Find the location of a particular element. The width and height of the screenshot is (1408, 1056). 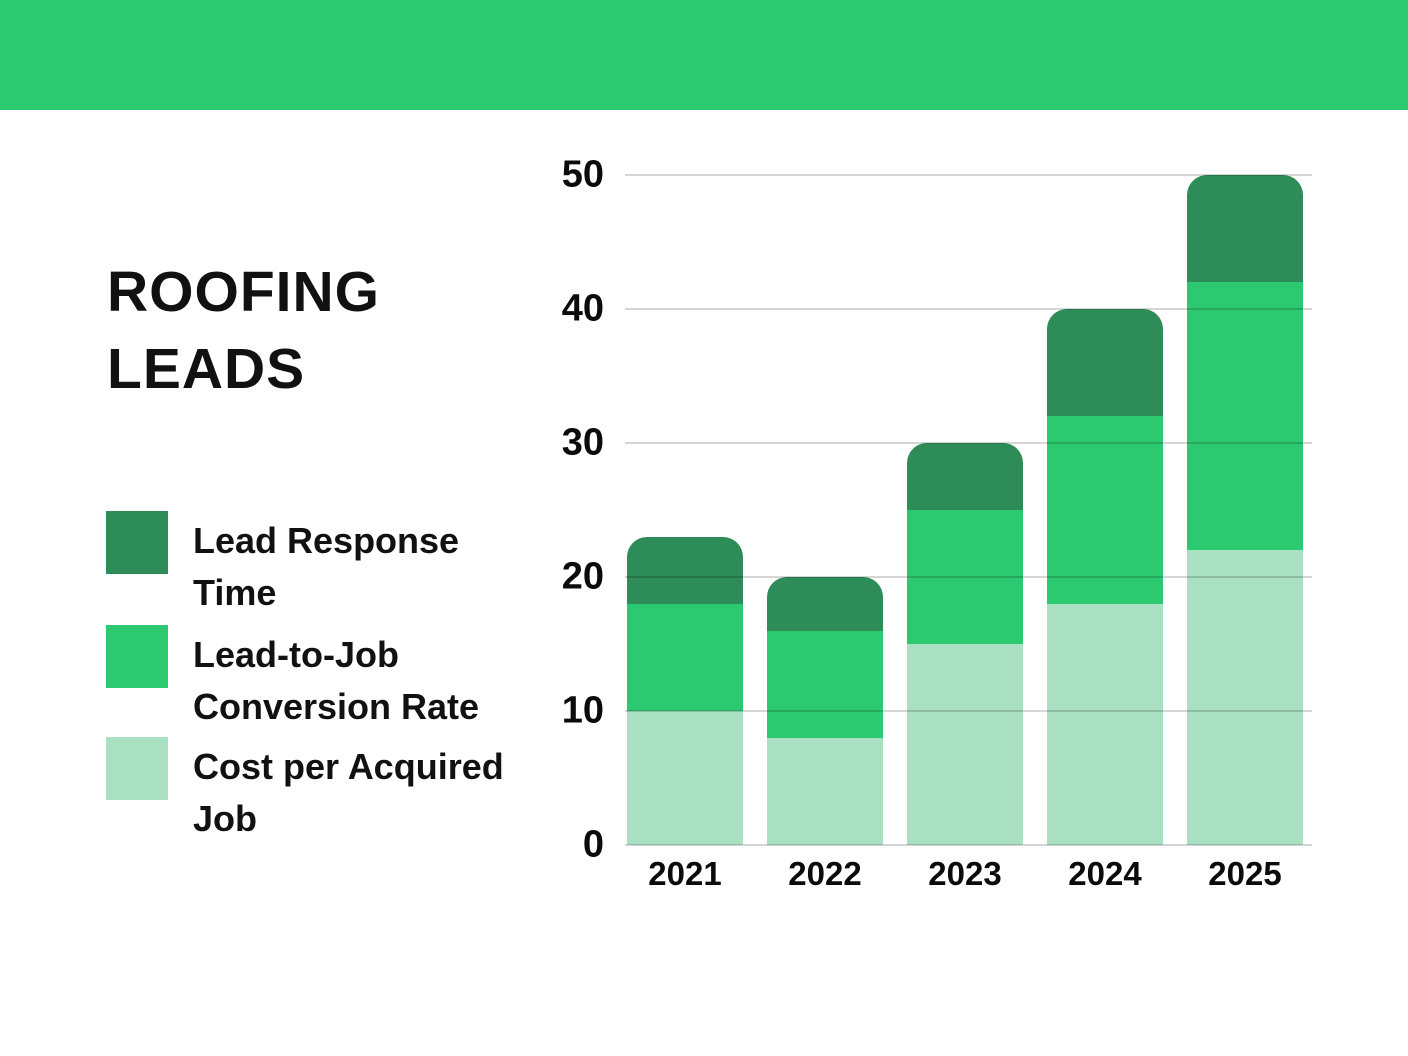

page-title: ROOFING LEADS is located at coordinates (243, 331).